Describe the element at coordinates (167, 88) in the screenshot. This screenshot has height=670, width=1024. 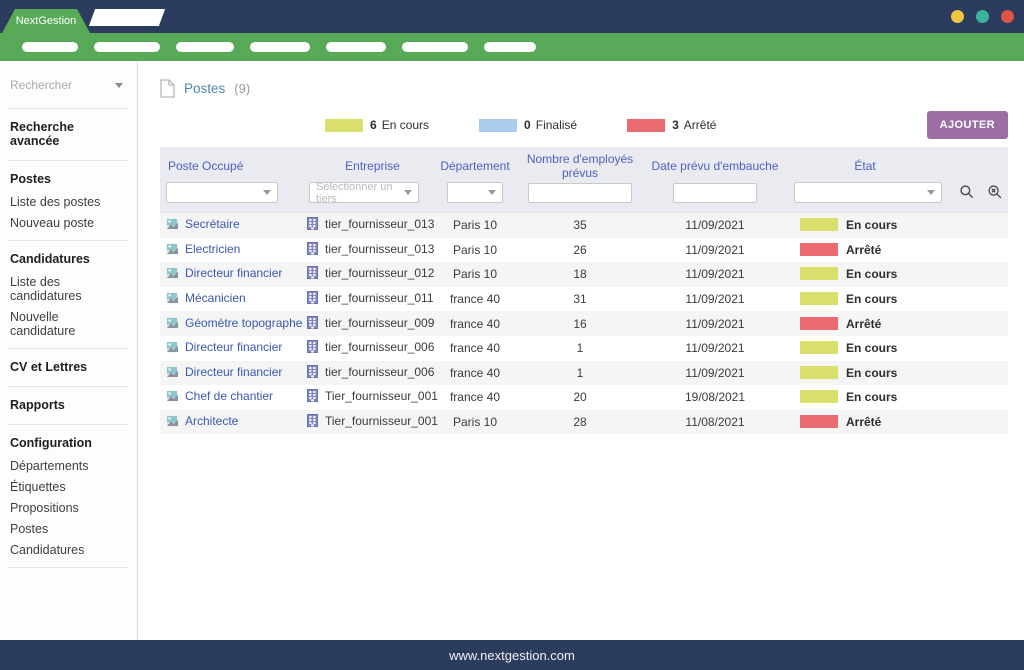
I see `document-icon` at that location.